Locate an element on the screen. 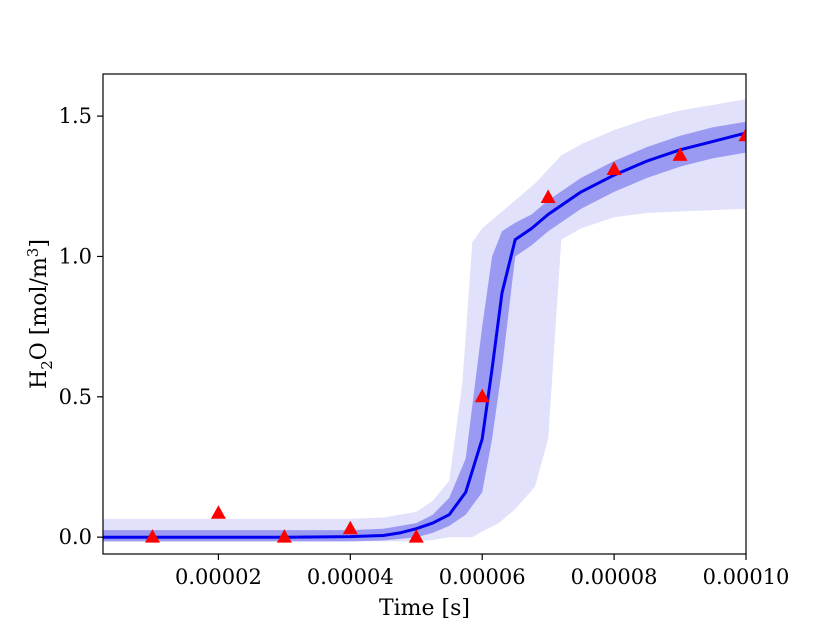 The image size is (830, 623). y-tick-label: 1.0 is located at coordinates (75, 256).